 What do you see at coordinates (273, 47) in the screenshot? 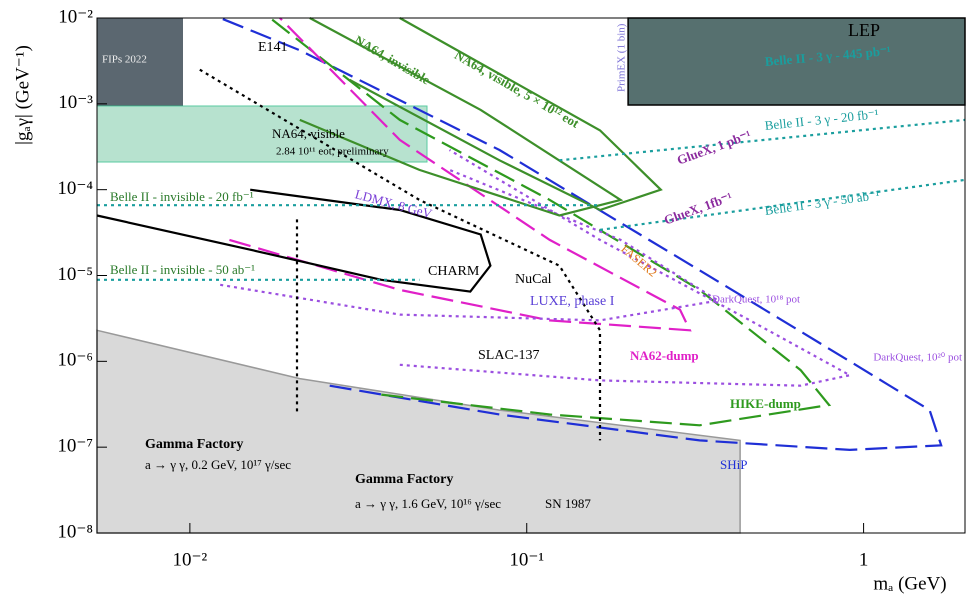
I see `annotation: E141` at bounding box center [273, 47].